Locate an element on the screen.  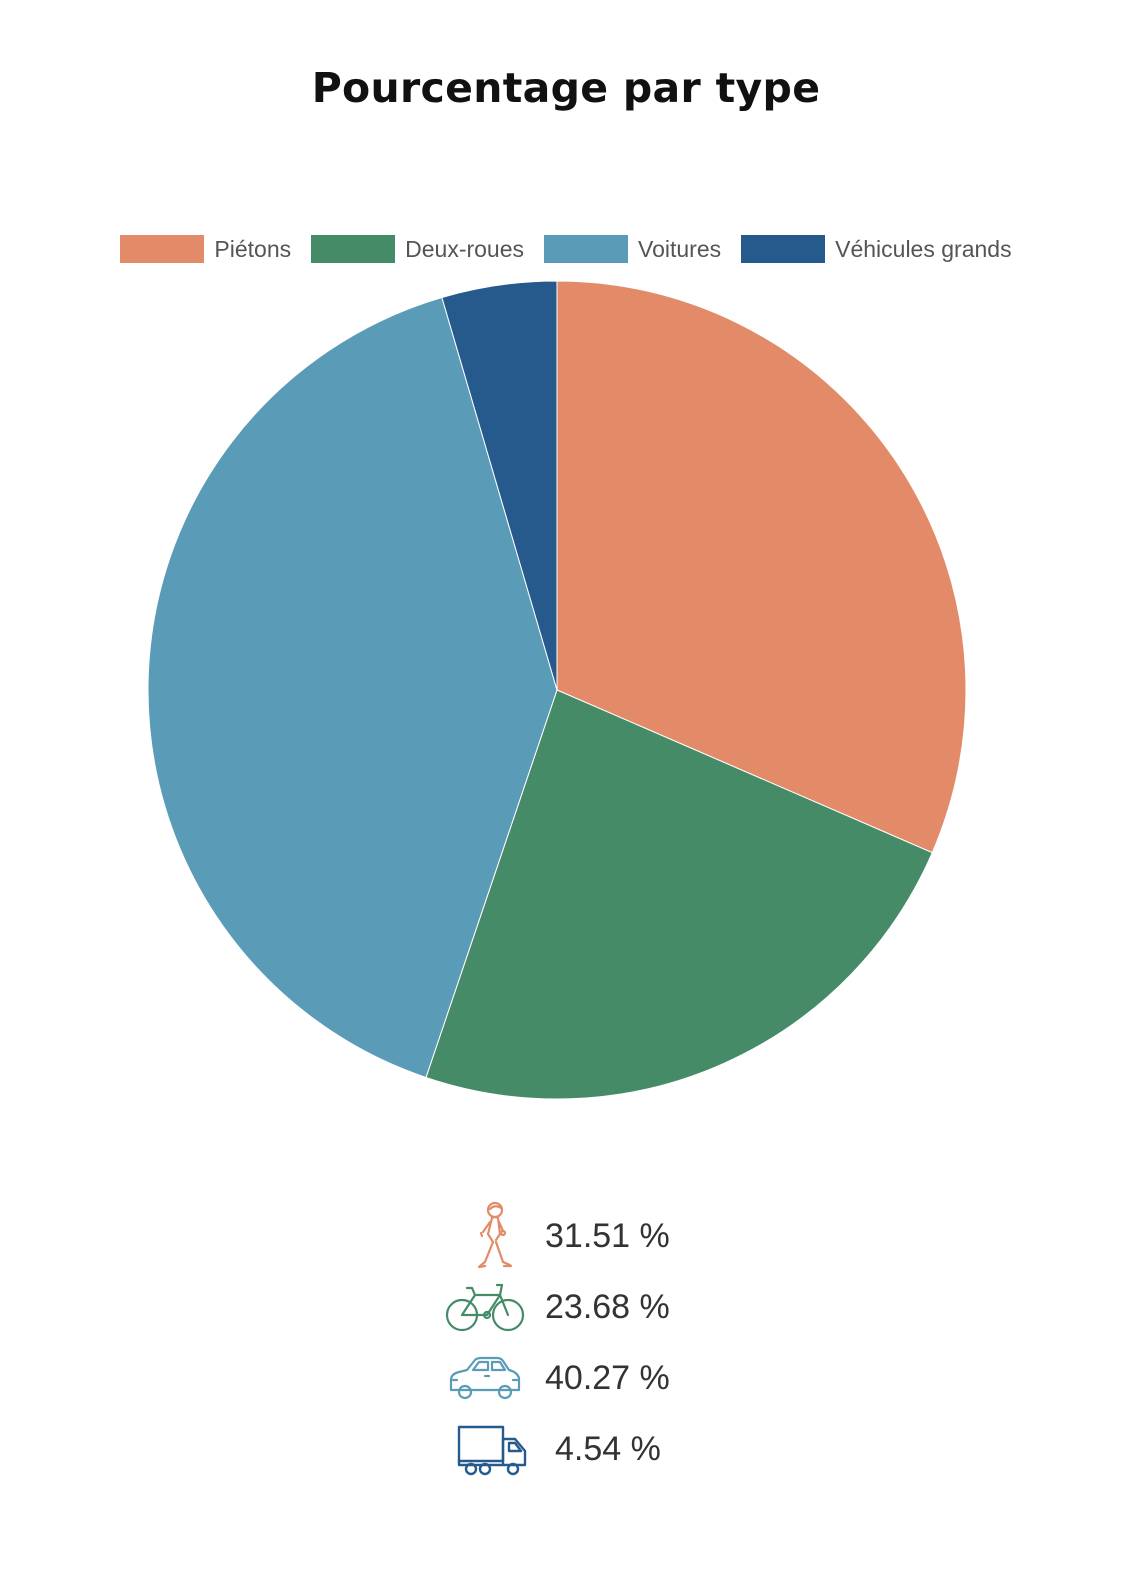
car-icon is located at coordinates (485, 1378).